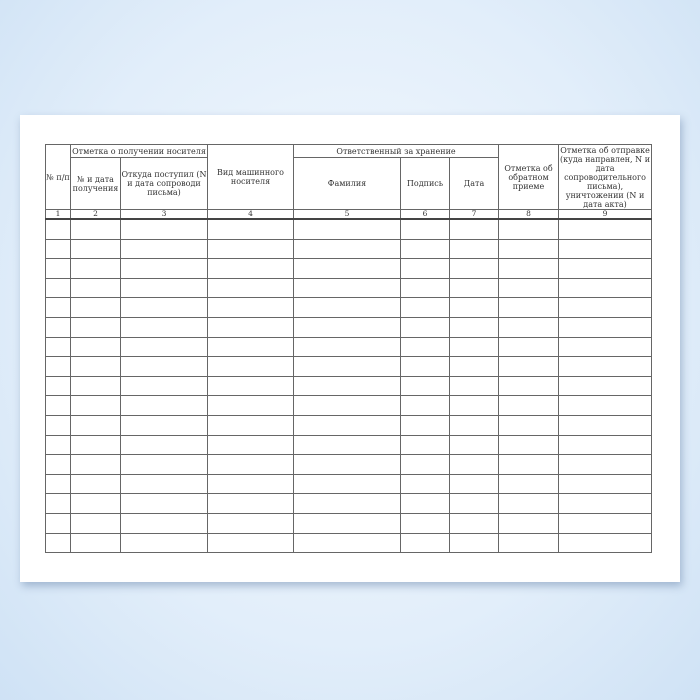  I want to click on header-receipt-group: Отметка о получении носителя, so click(139, 151).